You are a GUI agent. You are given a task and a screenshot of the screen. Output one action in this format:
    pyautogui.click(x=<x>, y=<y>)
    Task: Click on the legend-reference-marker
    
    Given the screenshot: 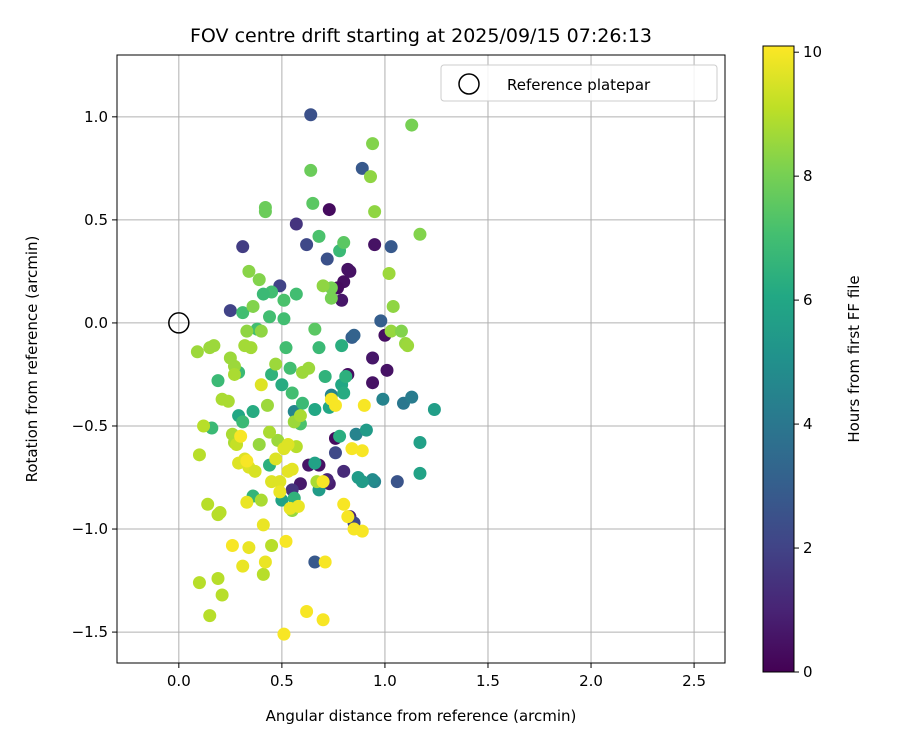 What is the action you would take?
    pyautogui.click(x=469, y=84)
    